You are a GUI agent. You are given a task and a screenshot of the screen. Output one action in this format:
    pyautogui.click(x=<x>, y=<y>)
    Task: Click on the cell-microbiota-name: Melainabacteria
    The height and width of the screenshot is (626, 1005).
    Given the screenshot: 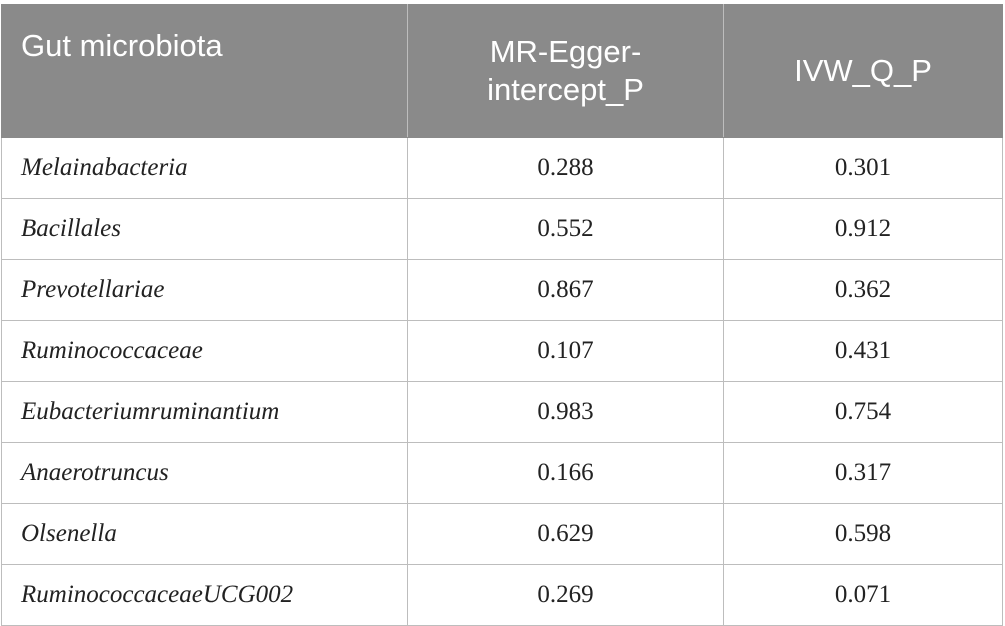 What is the action you would take?
    pyautogui.click(x=204, y=168)
    